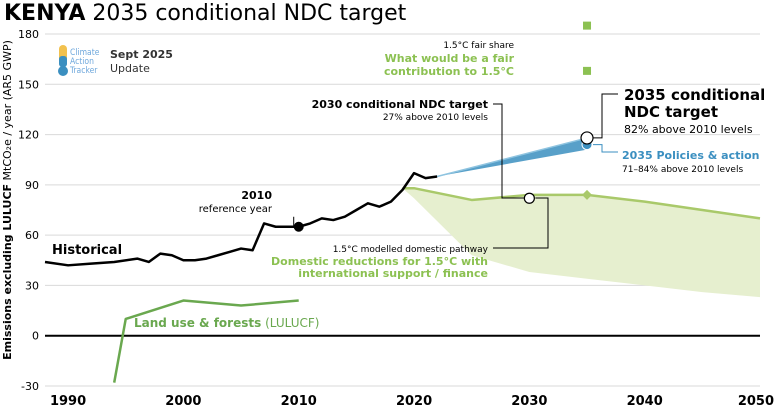 This screenshot has height=409, width=777. What do you see at coordinates (141, 54) in the screenshot?
I see `logo-date: Sept 2025` at bounding box center [141, 54].